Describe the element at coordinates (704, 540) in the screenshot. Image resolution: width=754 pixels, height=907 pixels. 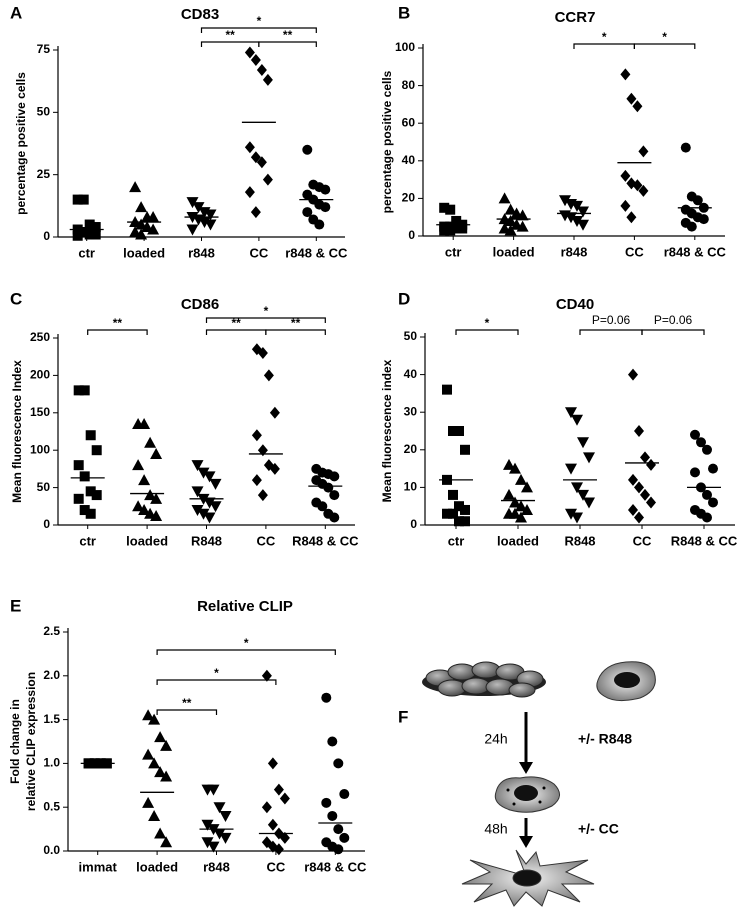
I see `x-tick-label: R848 & CC` at that location.